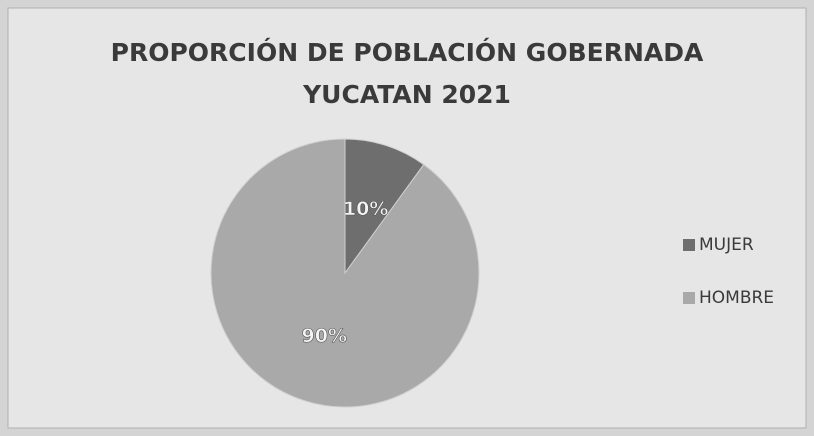 Image resolution: width=814 pixels, height=436 pixels. I want to click on data-label: 90%, so click(324, 336).